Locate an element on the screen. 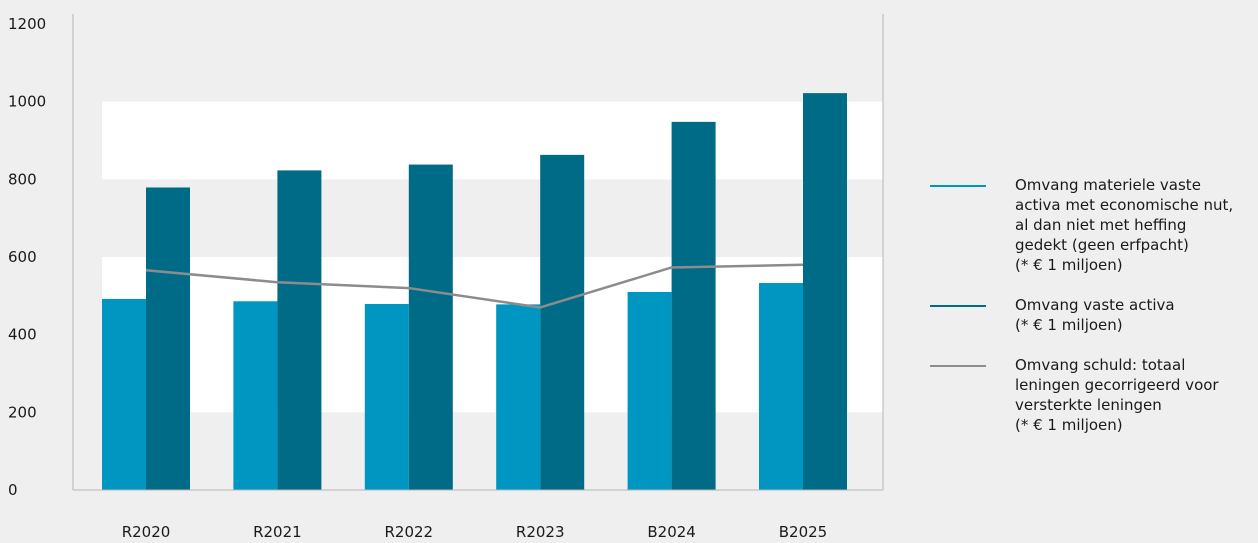  y-tick-label: 600 is located at coordinates (22, 257).